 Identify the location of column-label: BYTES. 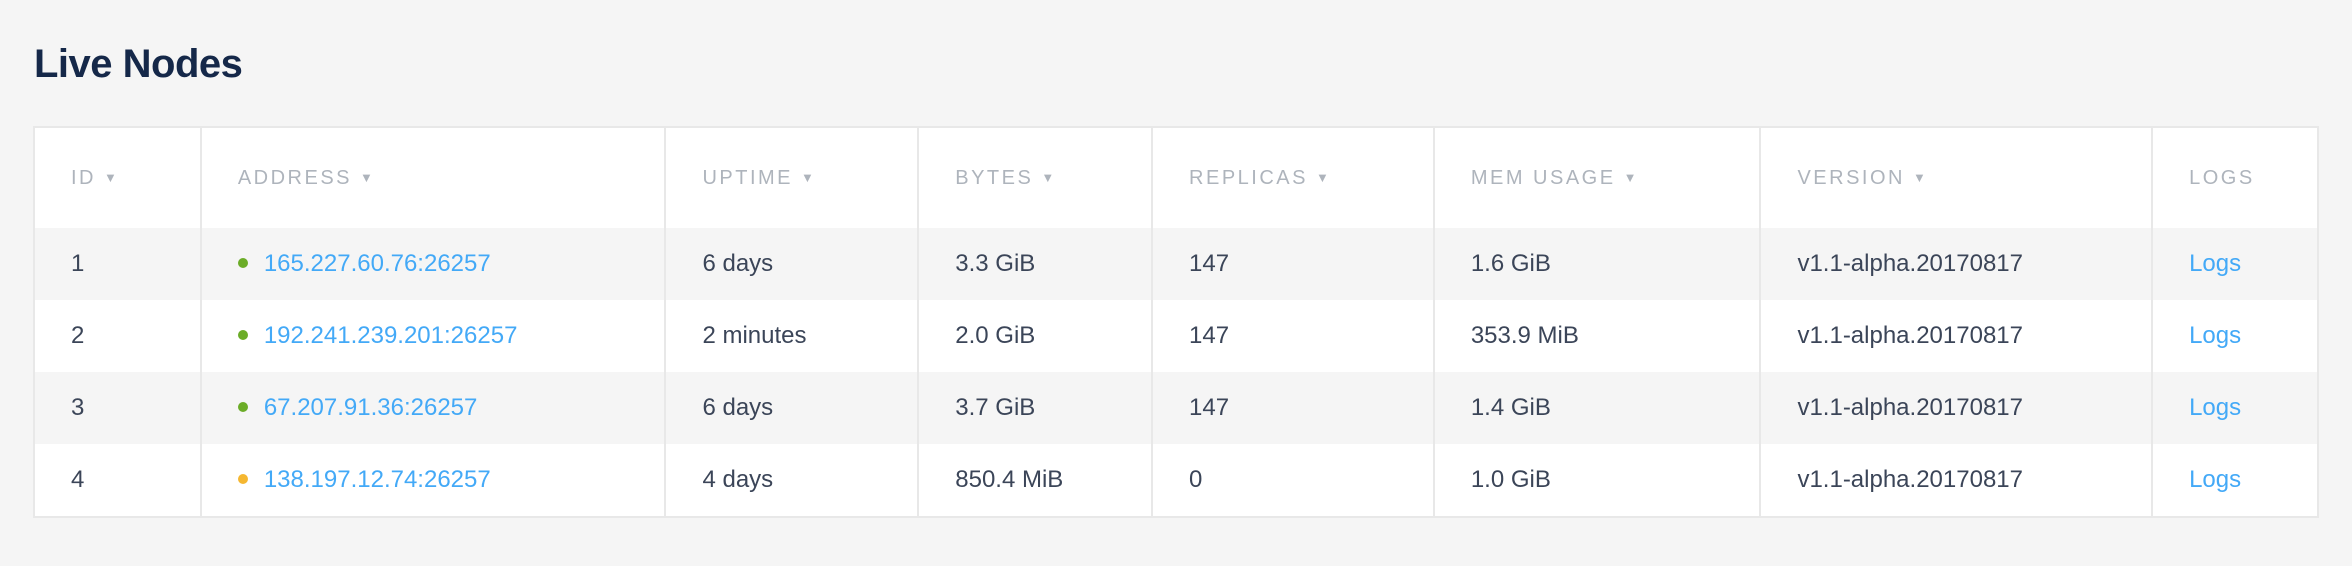
(994, 177).